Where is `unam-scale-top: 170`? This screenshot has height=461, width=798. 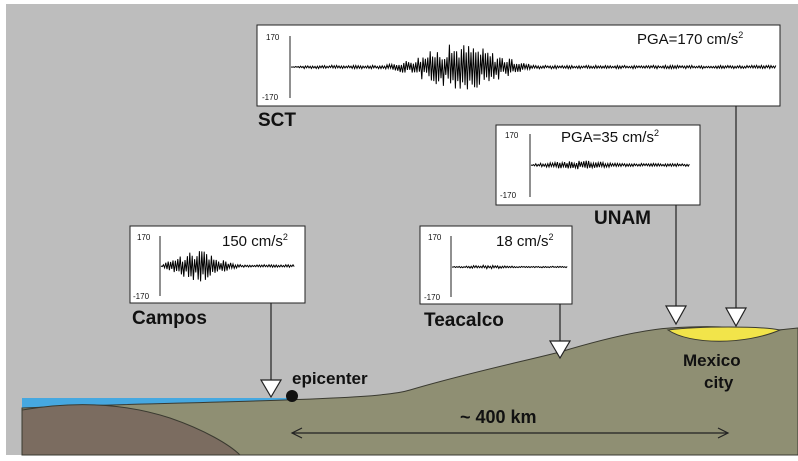
unam-scale-top: 170 is located at coordinates (512, 135).